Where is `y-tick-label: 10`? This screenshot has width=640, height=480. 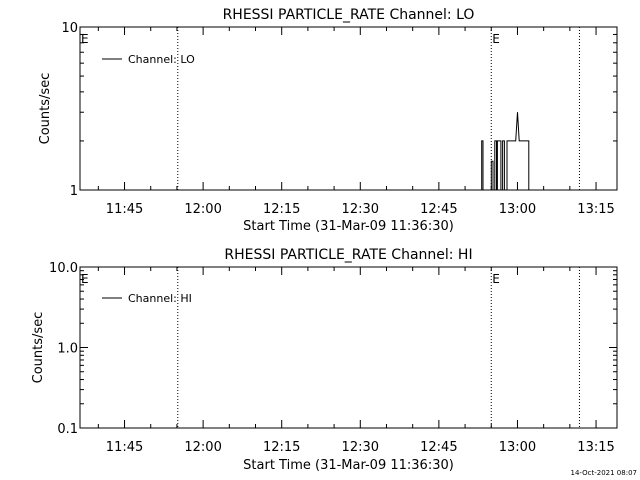 y-tick-label: 10 is located at coordinates (69, 28).